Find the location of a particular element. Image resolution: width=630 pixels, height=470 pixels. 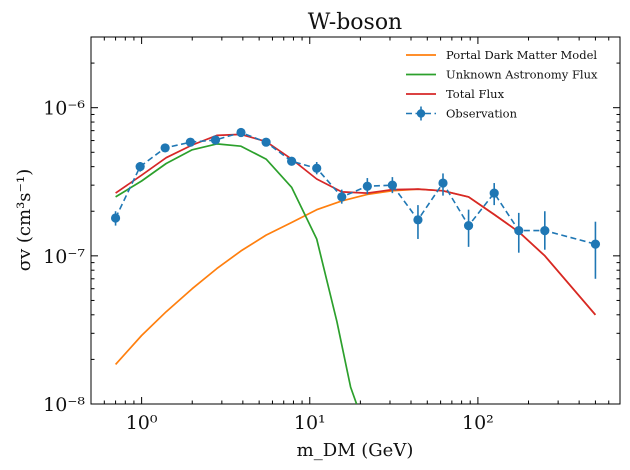

legend-label-total-flux: Total Flux is located at coordinates (475, 94).